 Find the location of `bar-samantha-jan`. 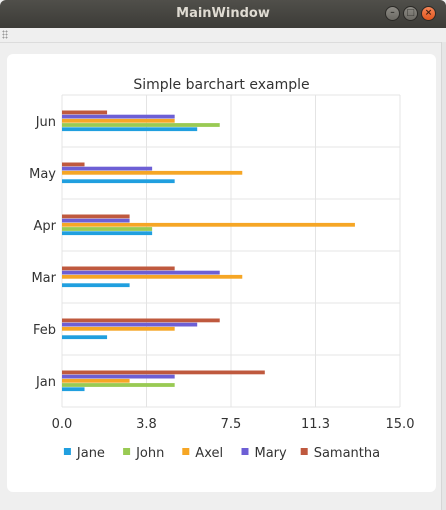

bar-samantha-jan is located at coordinates (163, 372).